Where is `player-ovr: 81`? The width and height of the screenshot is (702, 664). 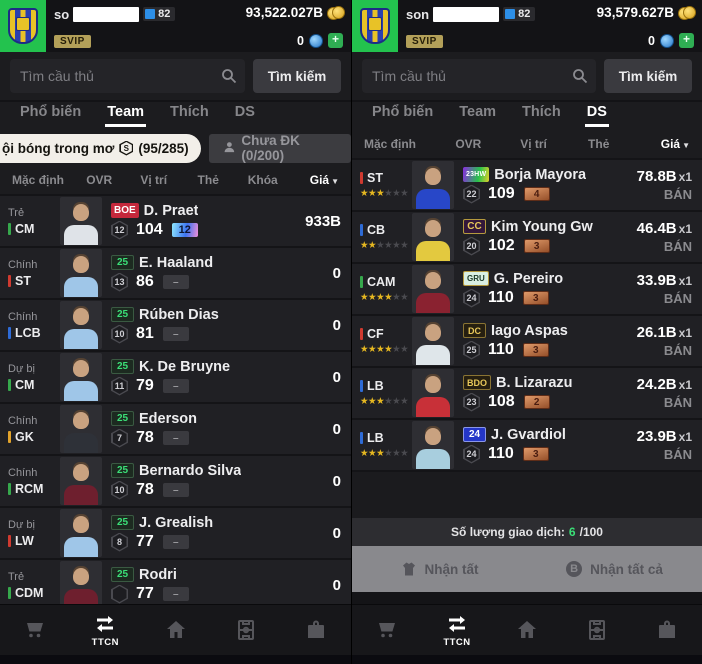 player-ovr: 81 is located at coordinates (145, 333).